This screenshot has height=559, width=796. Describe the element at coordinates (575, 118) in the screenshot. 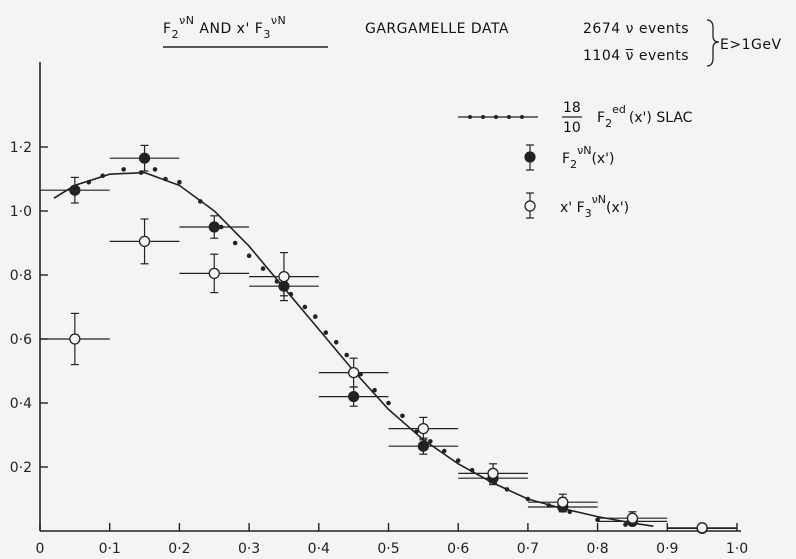

I see `legend-entry-slac: 18 10 F2ed(x') SLAC` at that location.